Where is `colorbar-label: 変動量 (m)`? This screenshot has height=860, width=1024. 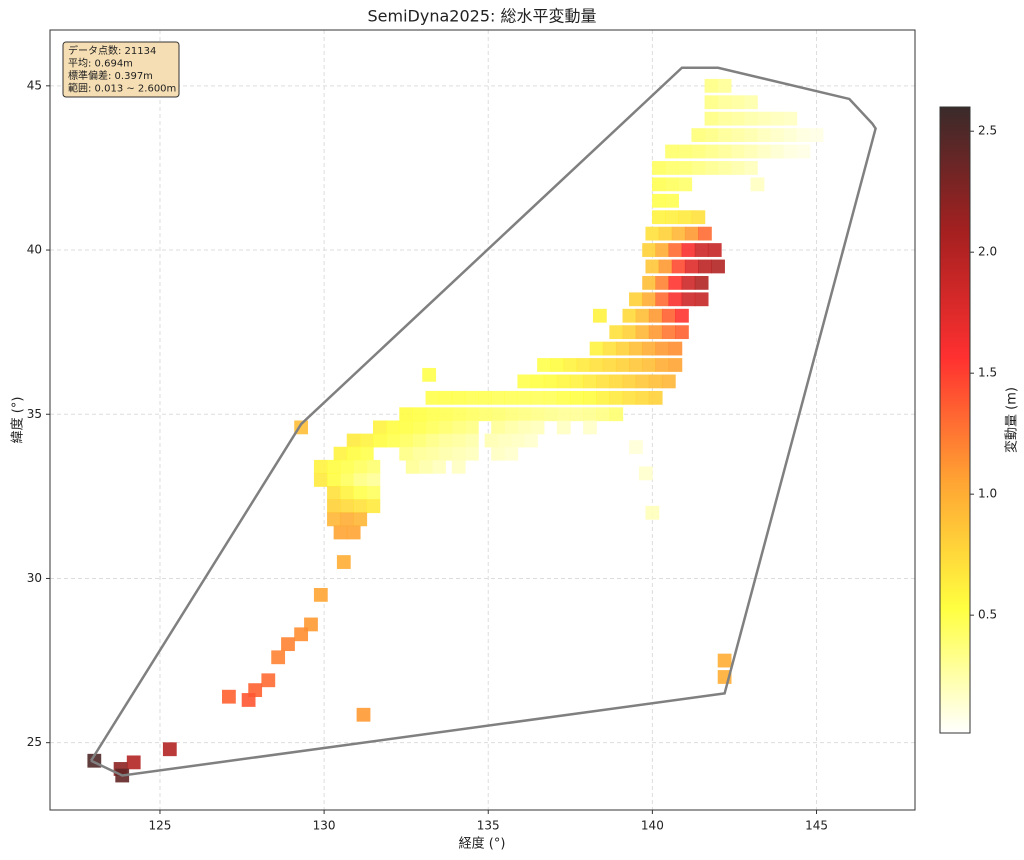 colorbar-label: 変動量 (m) is located at coordinates (1012, 420).